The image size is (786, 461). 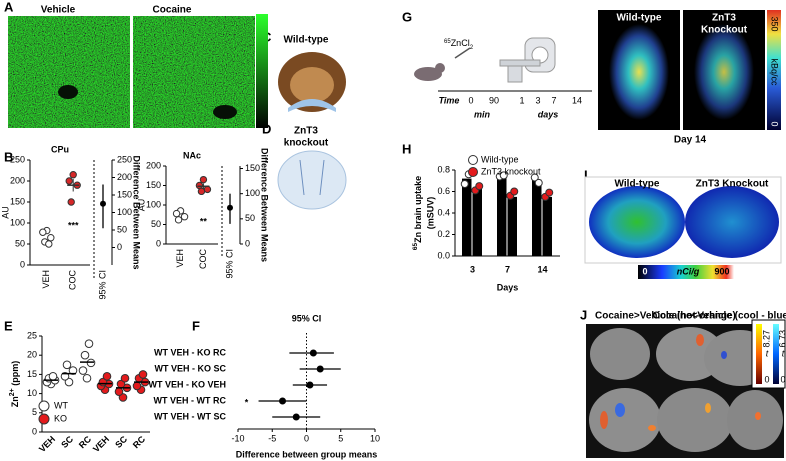 What do you see at coordinates (443, 191) in the screenshot?
I see `y-tick-label: 0.6` at bounding box center [443, 191].